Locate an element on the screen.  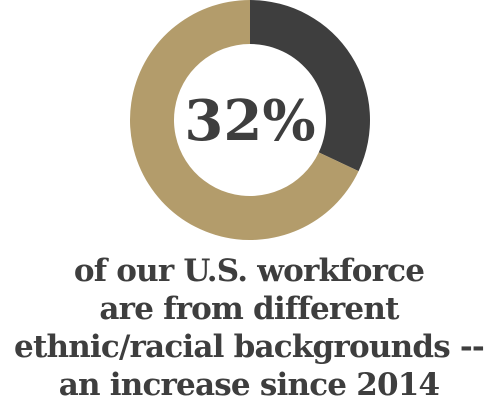
caption-line: of our U.S. workforce is located at coordinates (249, 271).